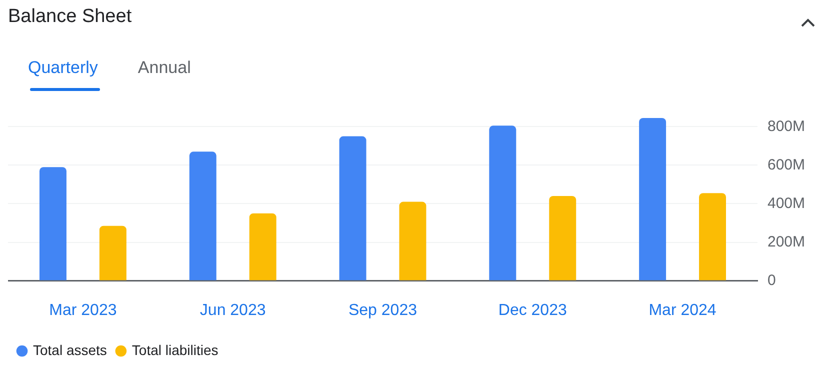  I want to click on y-tick-label: 800M, so click(786, 126).